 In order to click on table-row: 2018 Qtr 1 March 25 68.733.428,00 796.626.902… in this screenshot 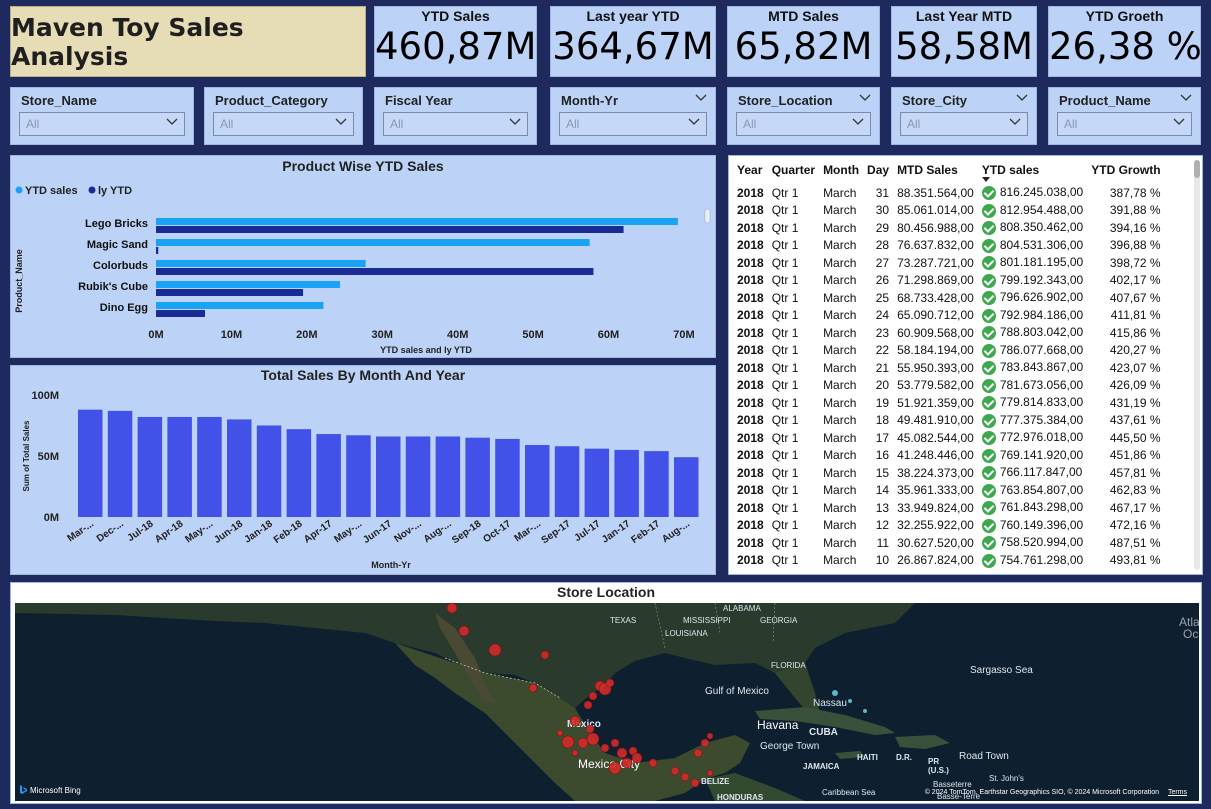, I will do `click(949, 298)`.